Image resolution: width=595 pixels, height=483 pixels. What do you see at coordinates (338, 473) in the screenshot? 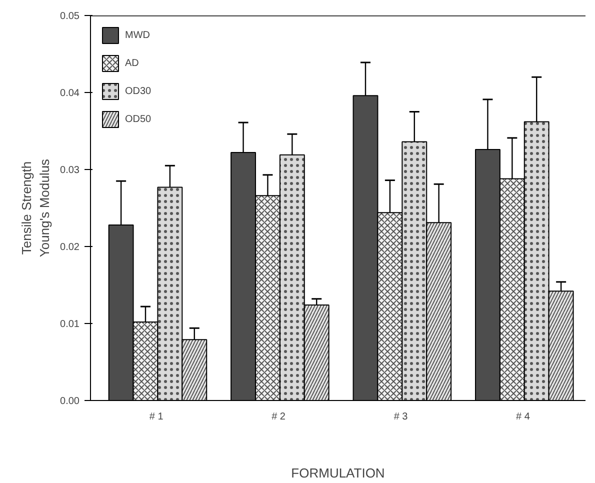
I see `x-axis-title: FORMULATION` at bounding box center [338, 473].